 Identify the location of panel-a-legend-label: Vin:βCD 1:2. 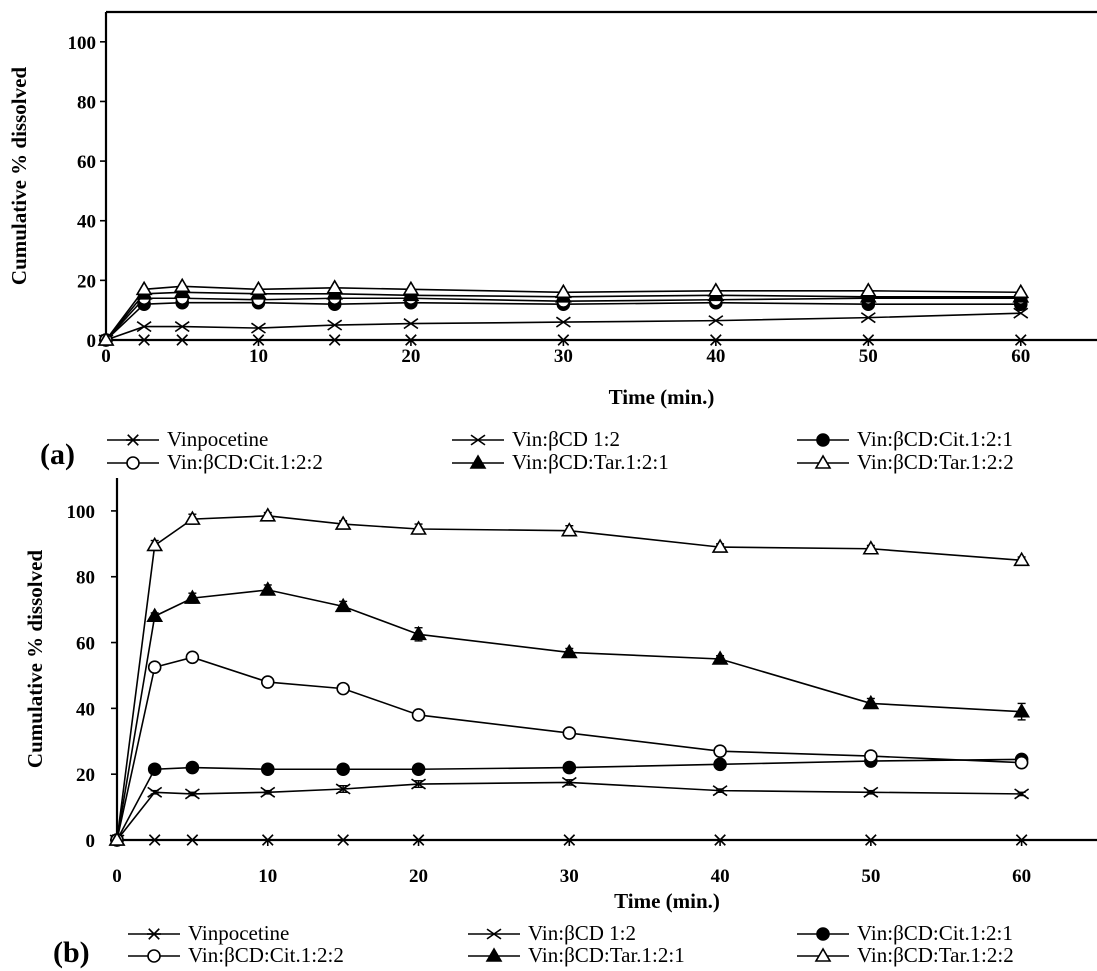
(566, 439).